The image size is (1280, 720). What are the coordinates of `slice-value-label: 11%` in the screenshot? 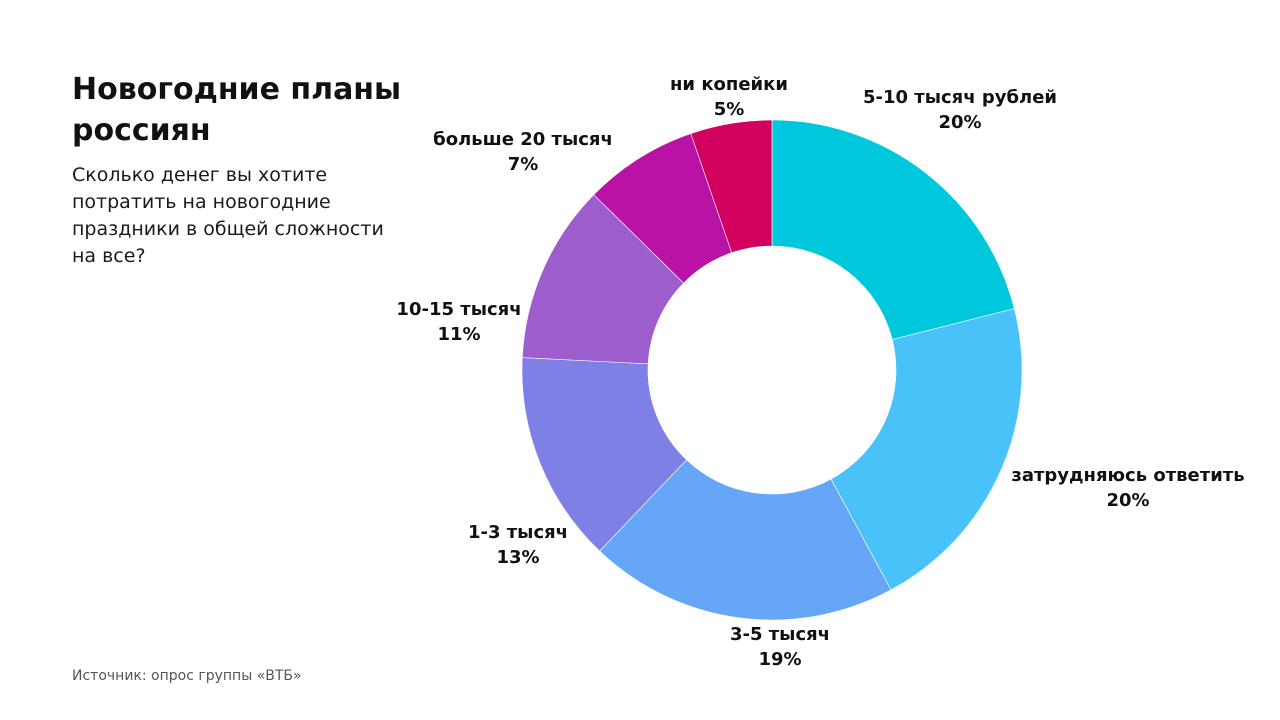 It's located at (458, 334).